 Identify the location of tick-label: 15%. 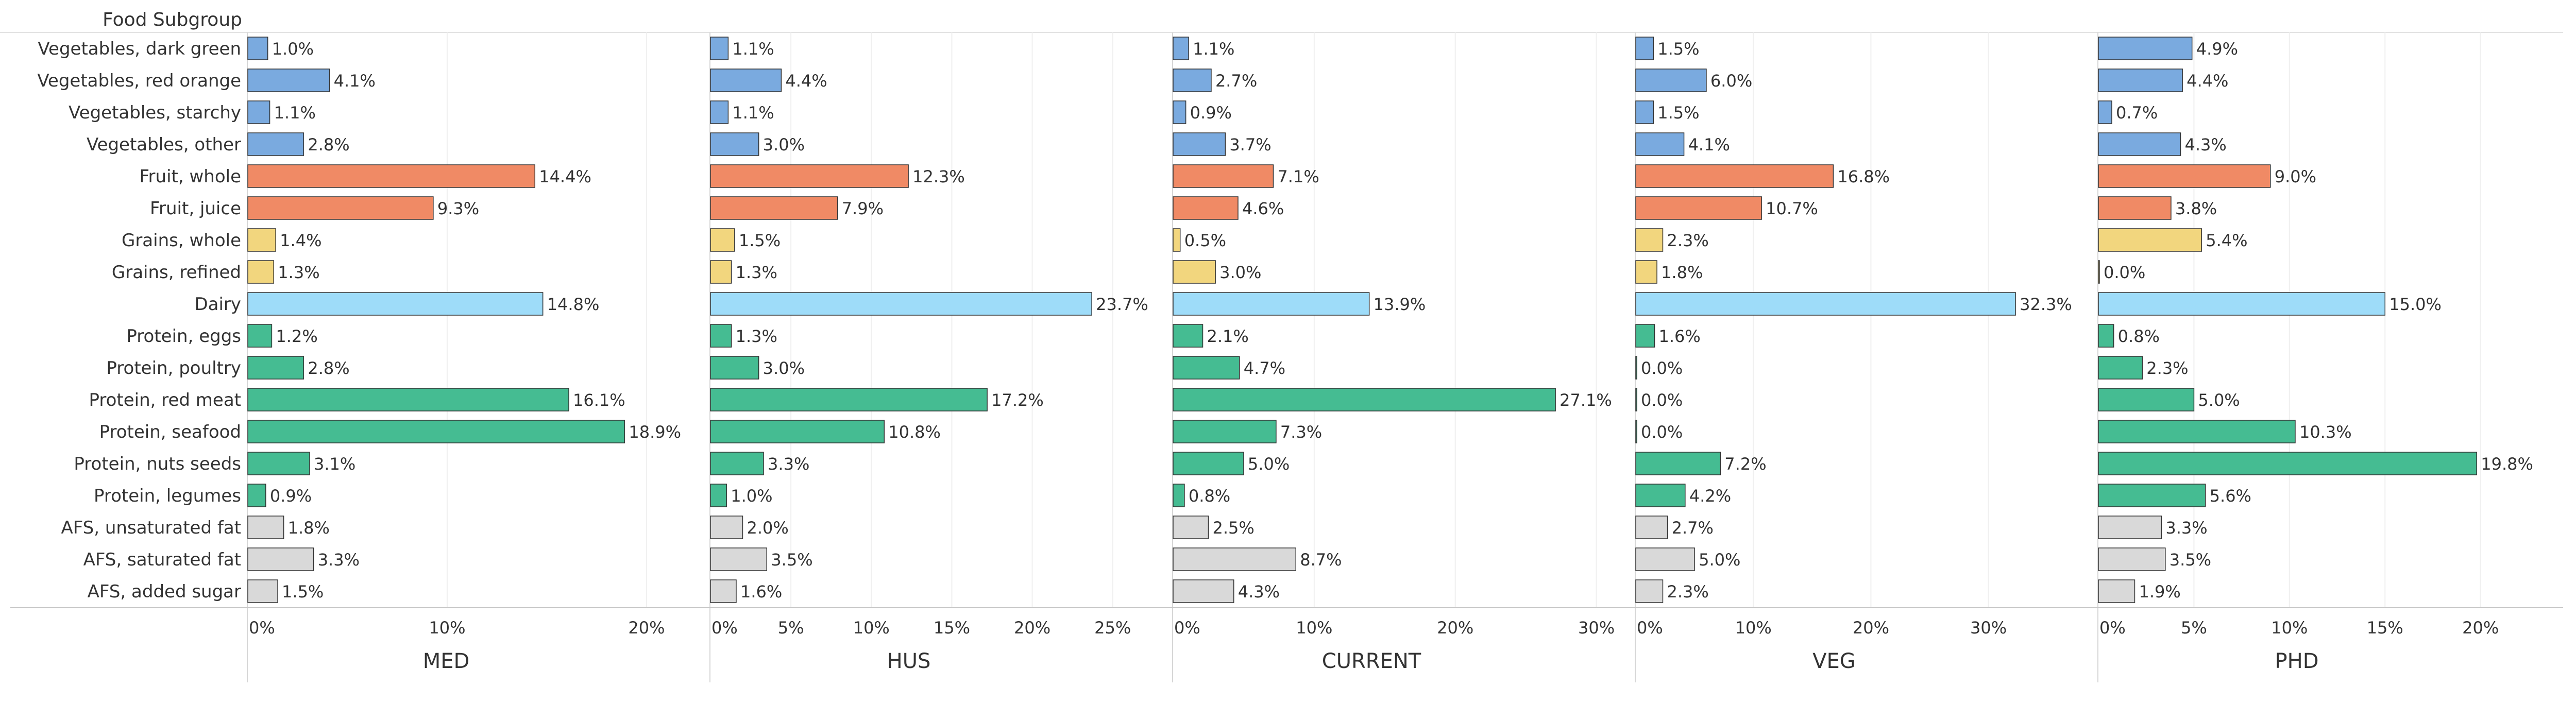
(952, 628).